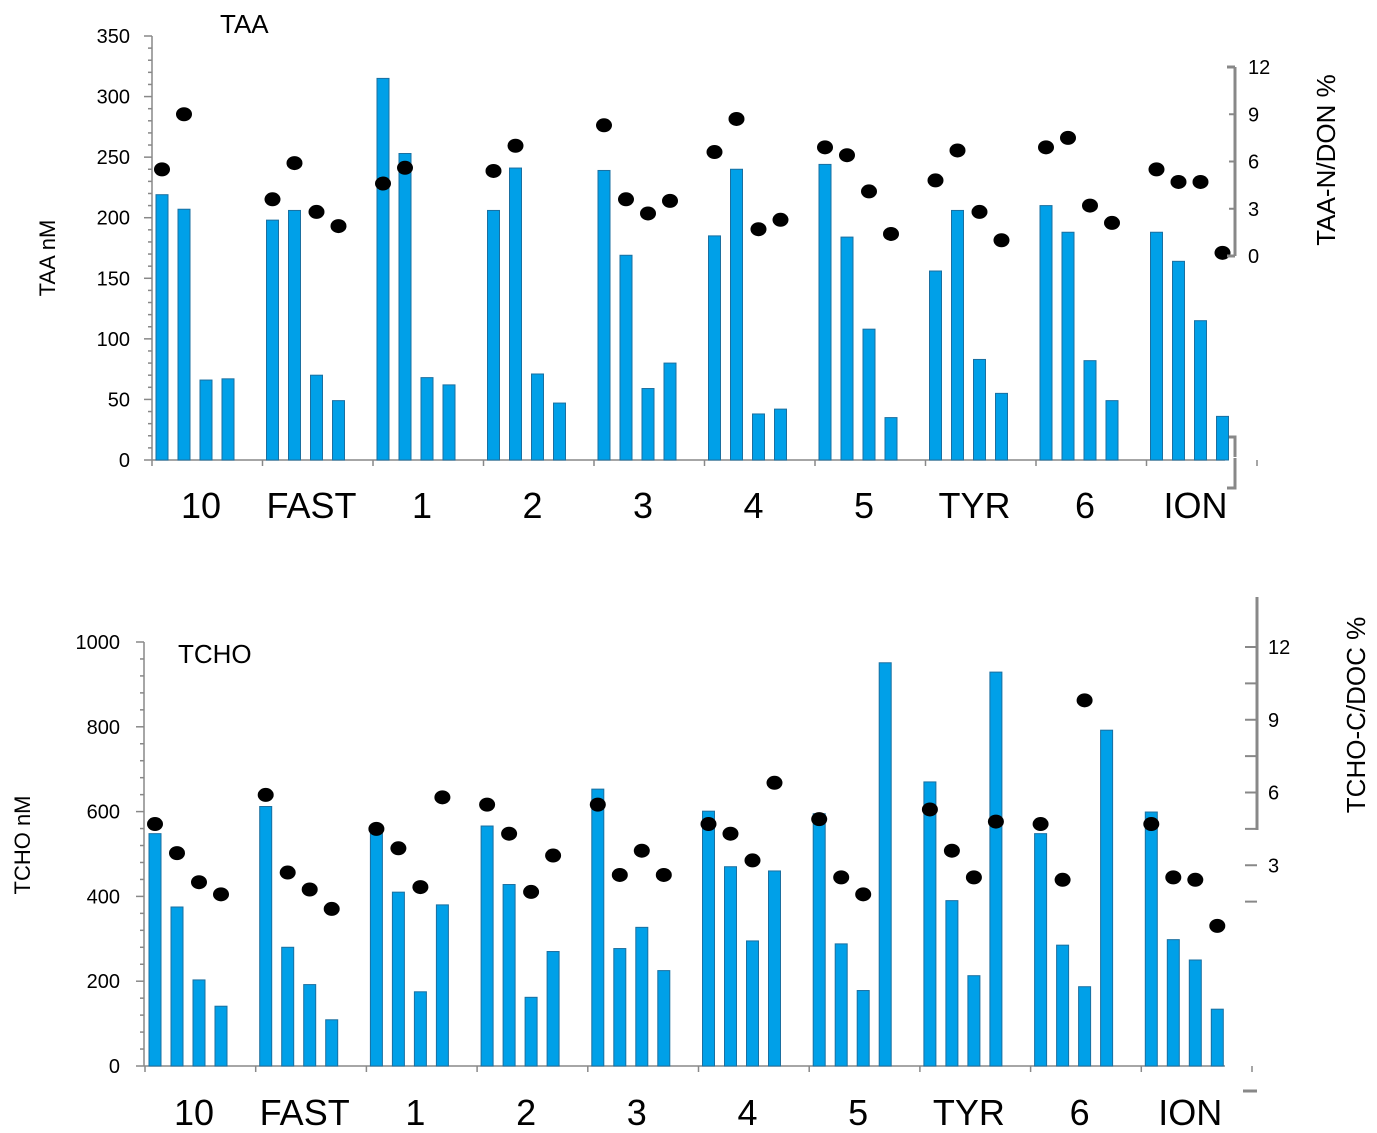  I want to click on x-category-label: TYR, so click(969, 1112).